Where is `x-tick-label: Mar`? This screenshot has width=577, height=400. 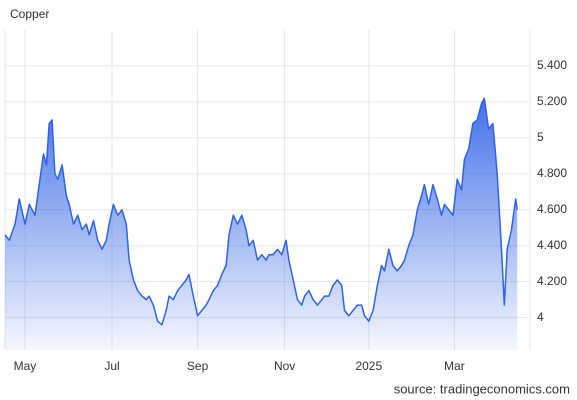
x-tick-label: Mar is located at coordinates (454, 366).